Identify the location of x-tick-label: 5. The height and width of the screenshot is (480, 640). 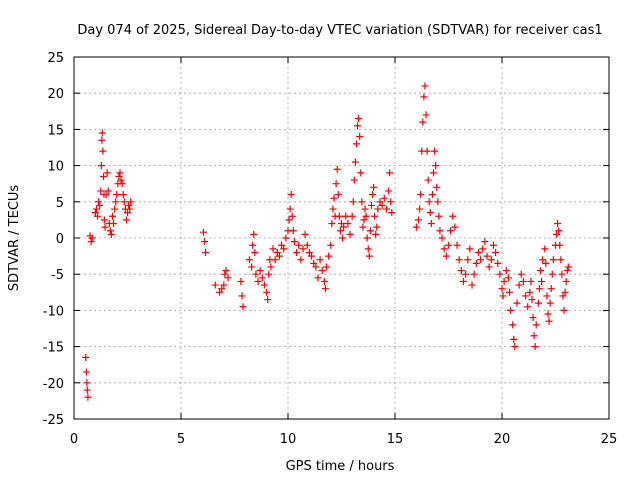
(181, 439).